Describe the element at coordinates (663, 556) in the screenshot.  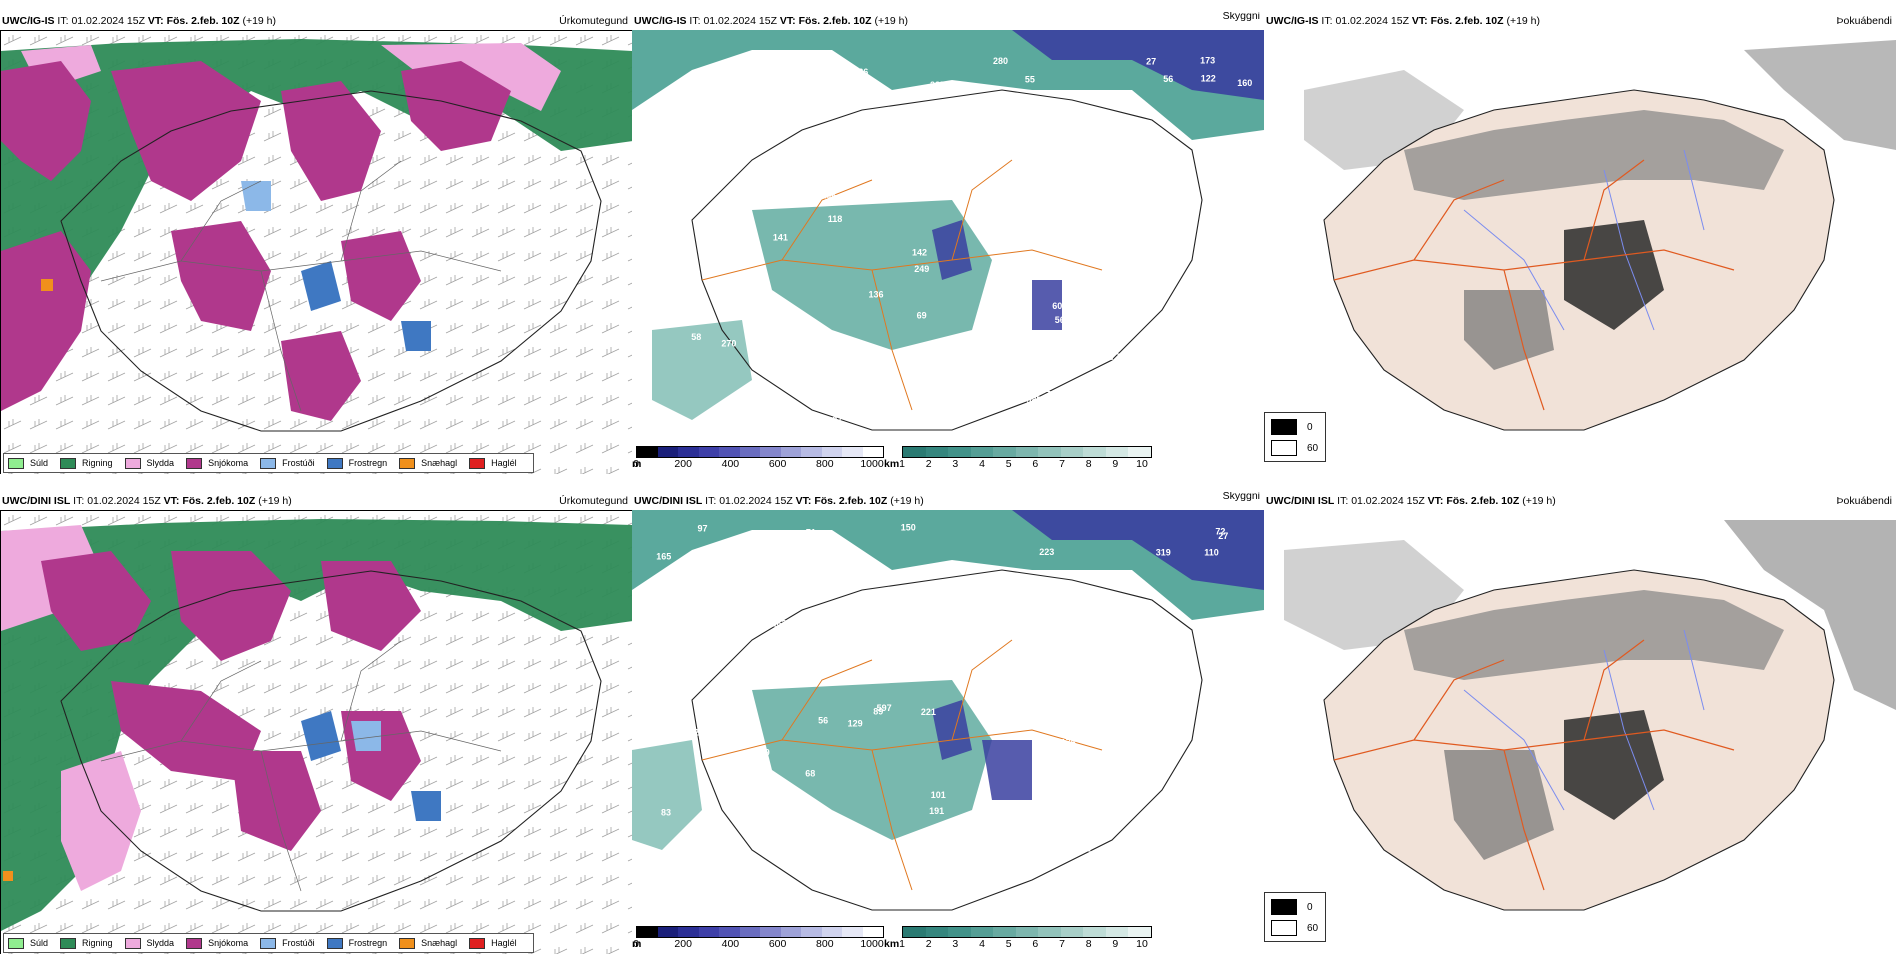
I see `cloudbase-value-label: 165` at that location.